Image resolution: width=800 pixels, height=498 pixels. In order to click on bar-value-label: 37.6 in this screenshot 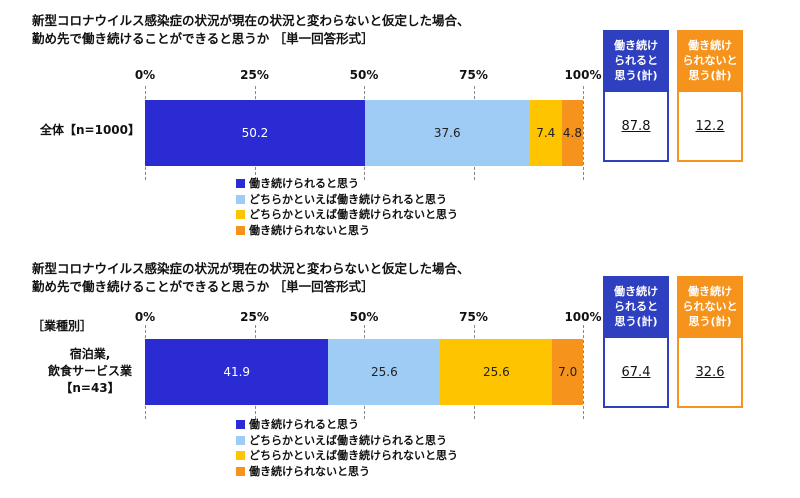, I will do `click(447, 133)`.